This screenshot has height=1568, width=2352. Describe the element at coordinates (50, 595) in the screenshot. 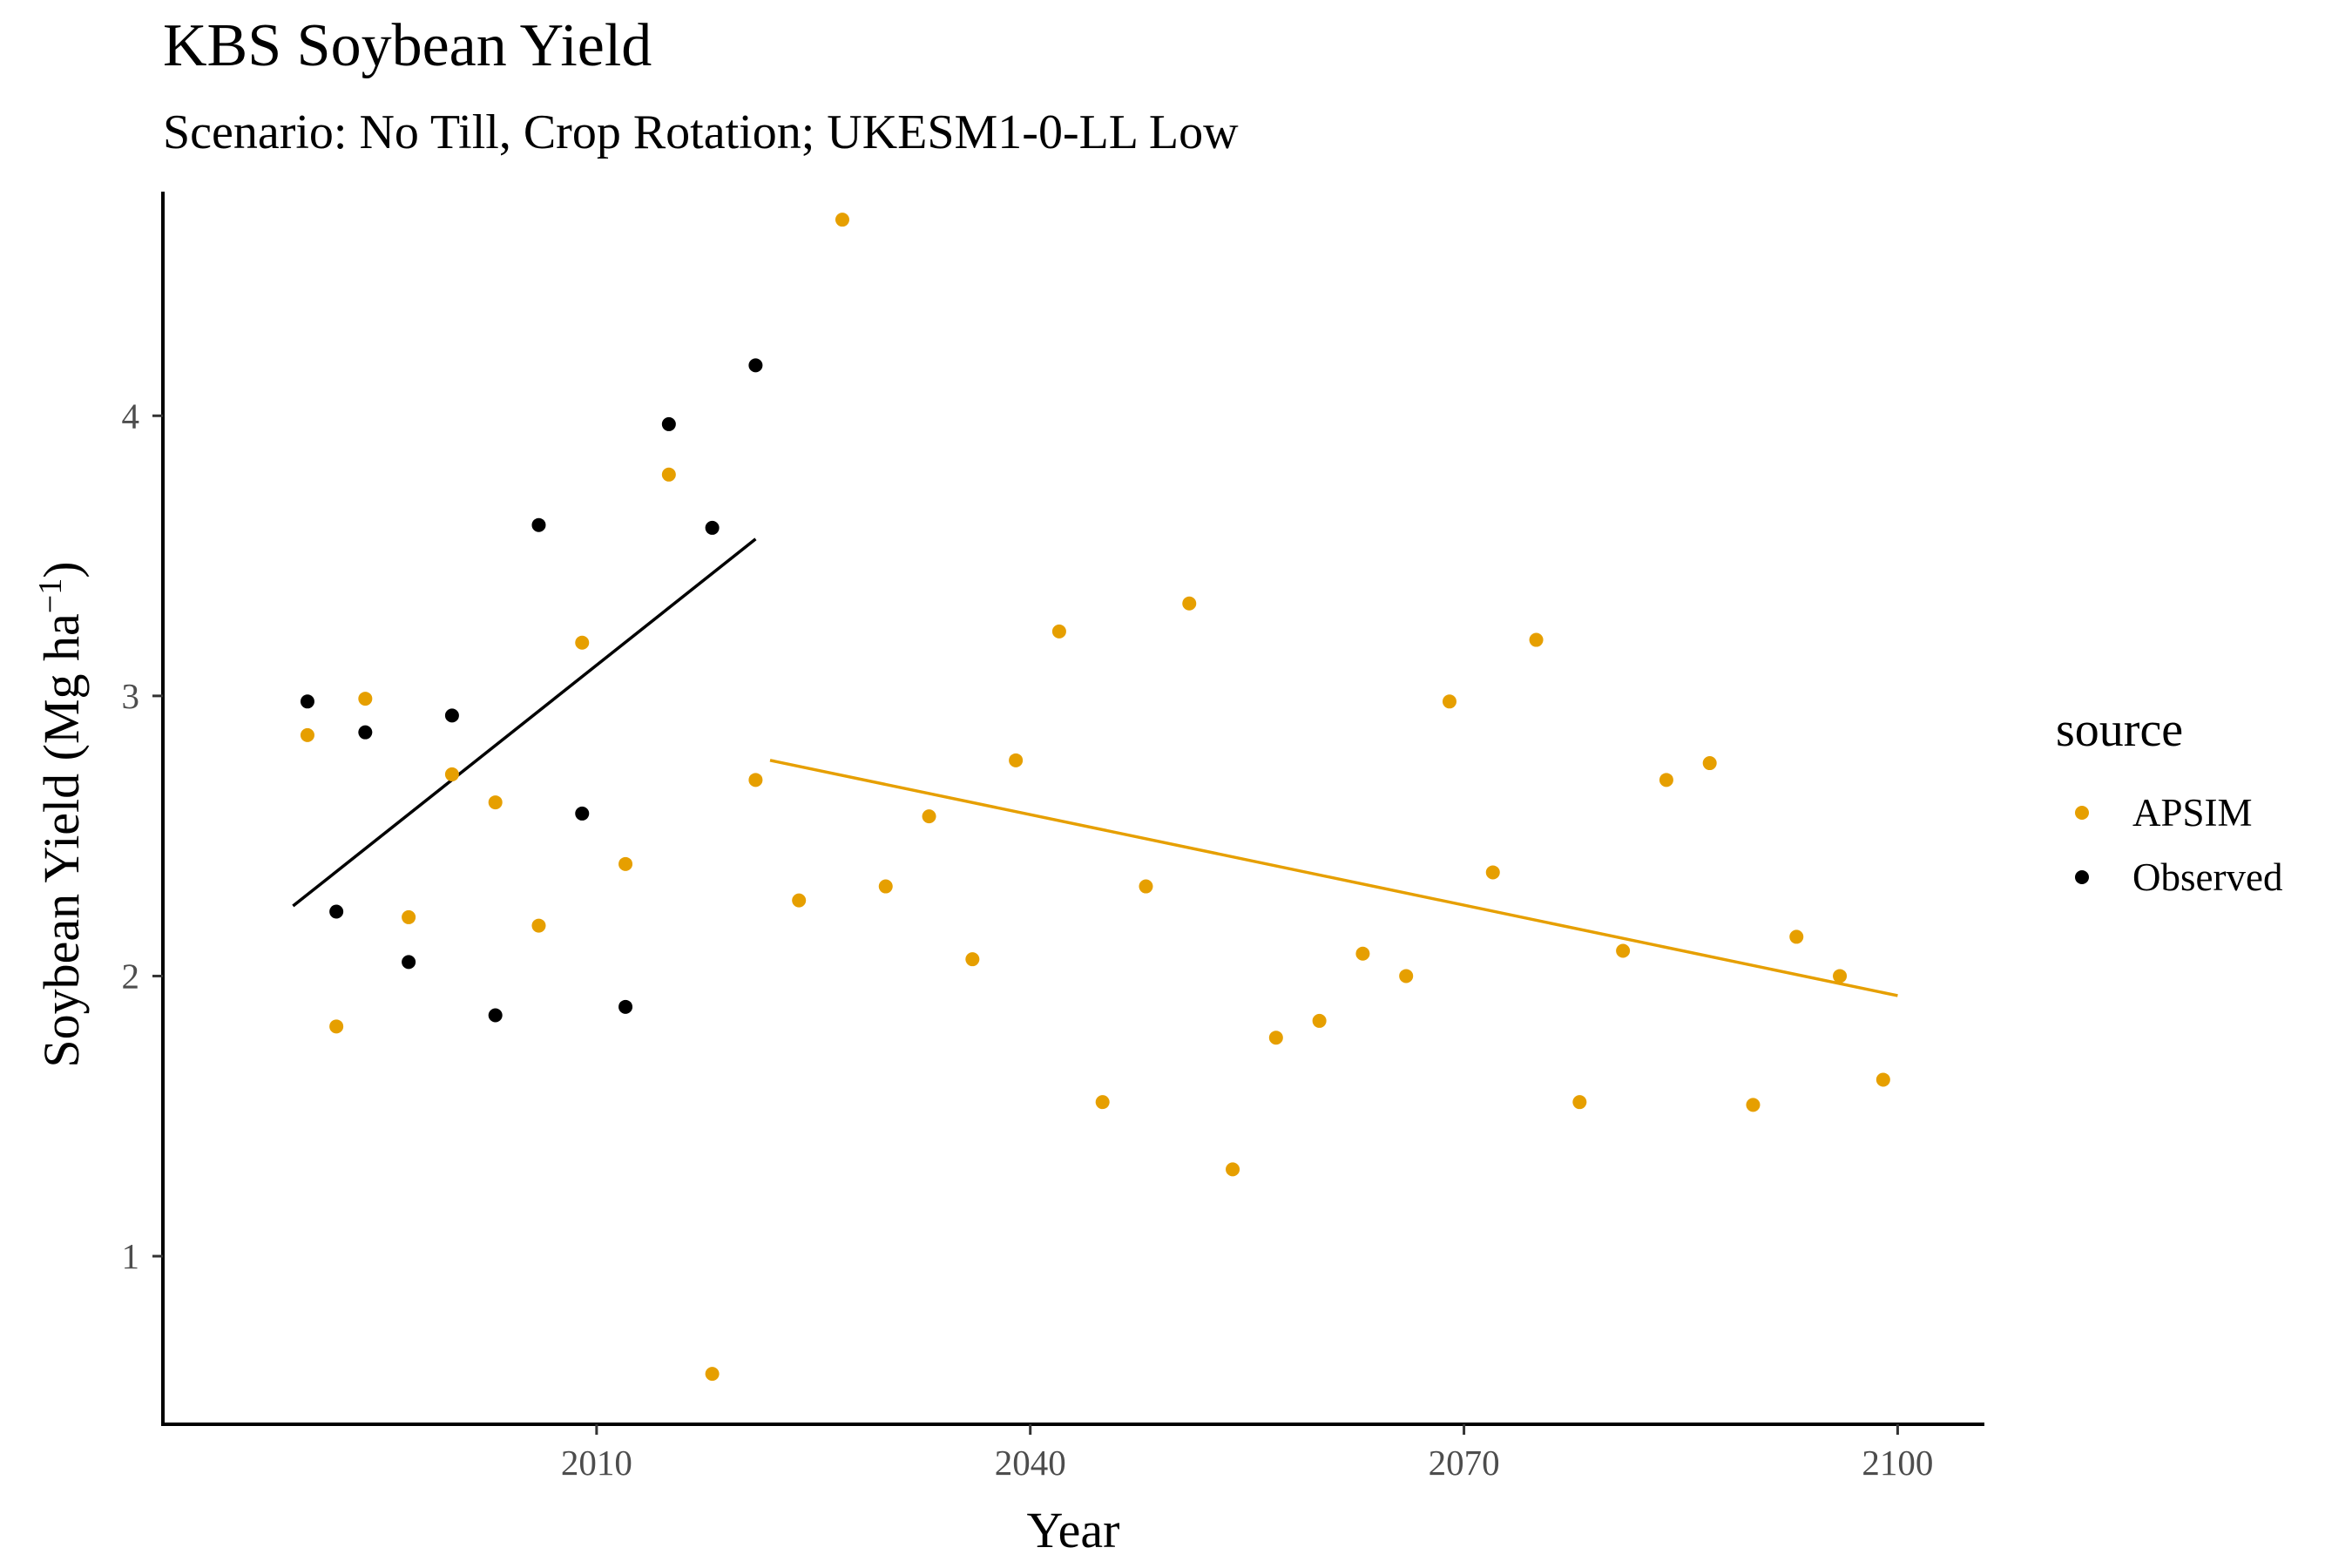

I see `y-axis-title-sup: −1` at that location.